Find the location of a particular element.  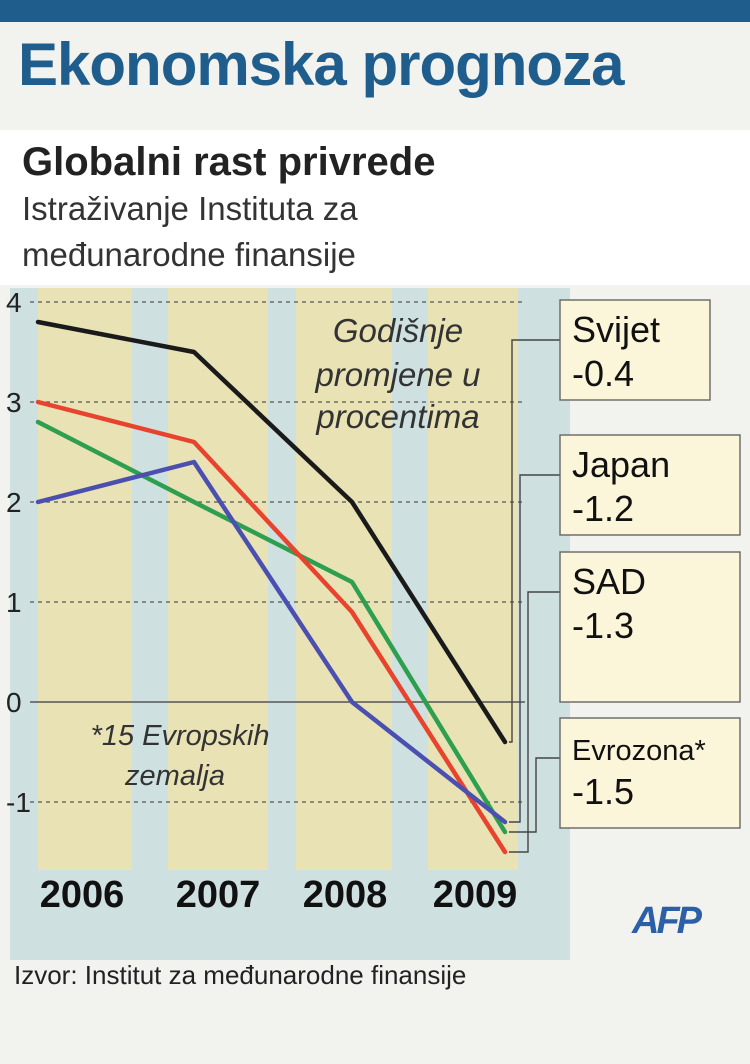

y-tick-label: -1 is located at coordinates (18, 802).